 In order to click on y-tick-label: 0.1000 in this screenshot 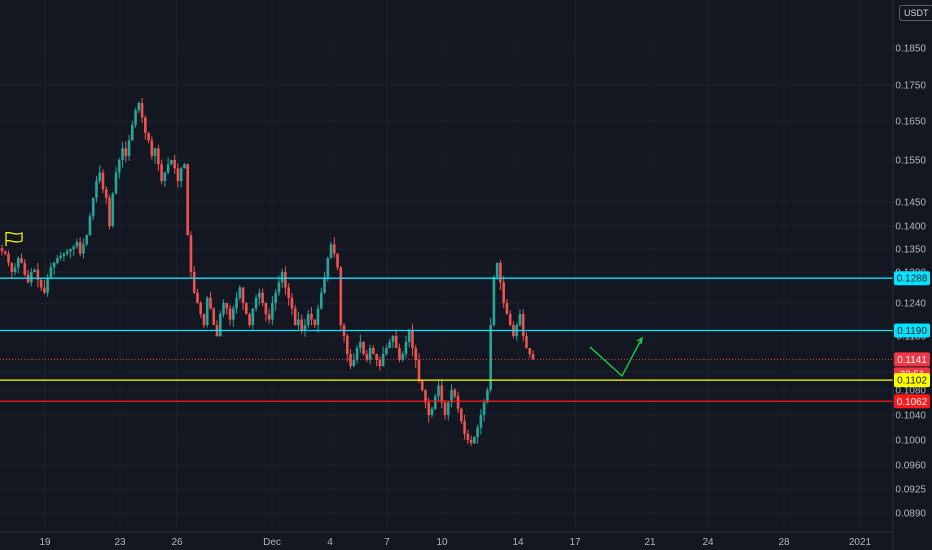, I will do `click(910, 441)`.